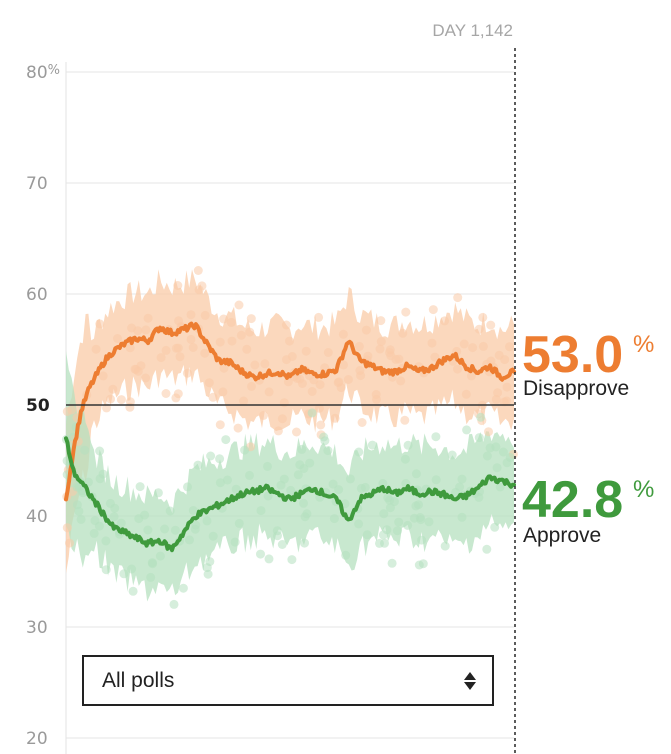 This screenshot has height=754, width=671. I want to click on select-arrows-icon, so click(470, 680).